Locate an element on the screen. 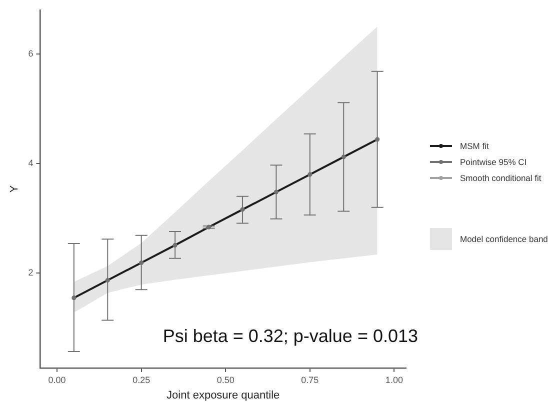 The image size is (555, 402). y-tick-label: 2 is located at coordinates (31, 273).